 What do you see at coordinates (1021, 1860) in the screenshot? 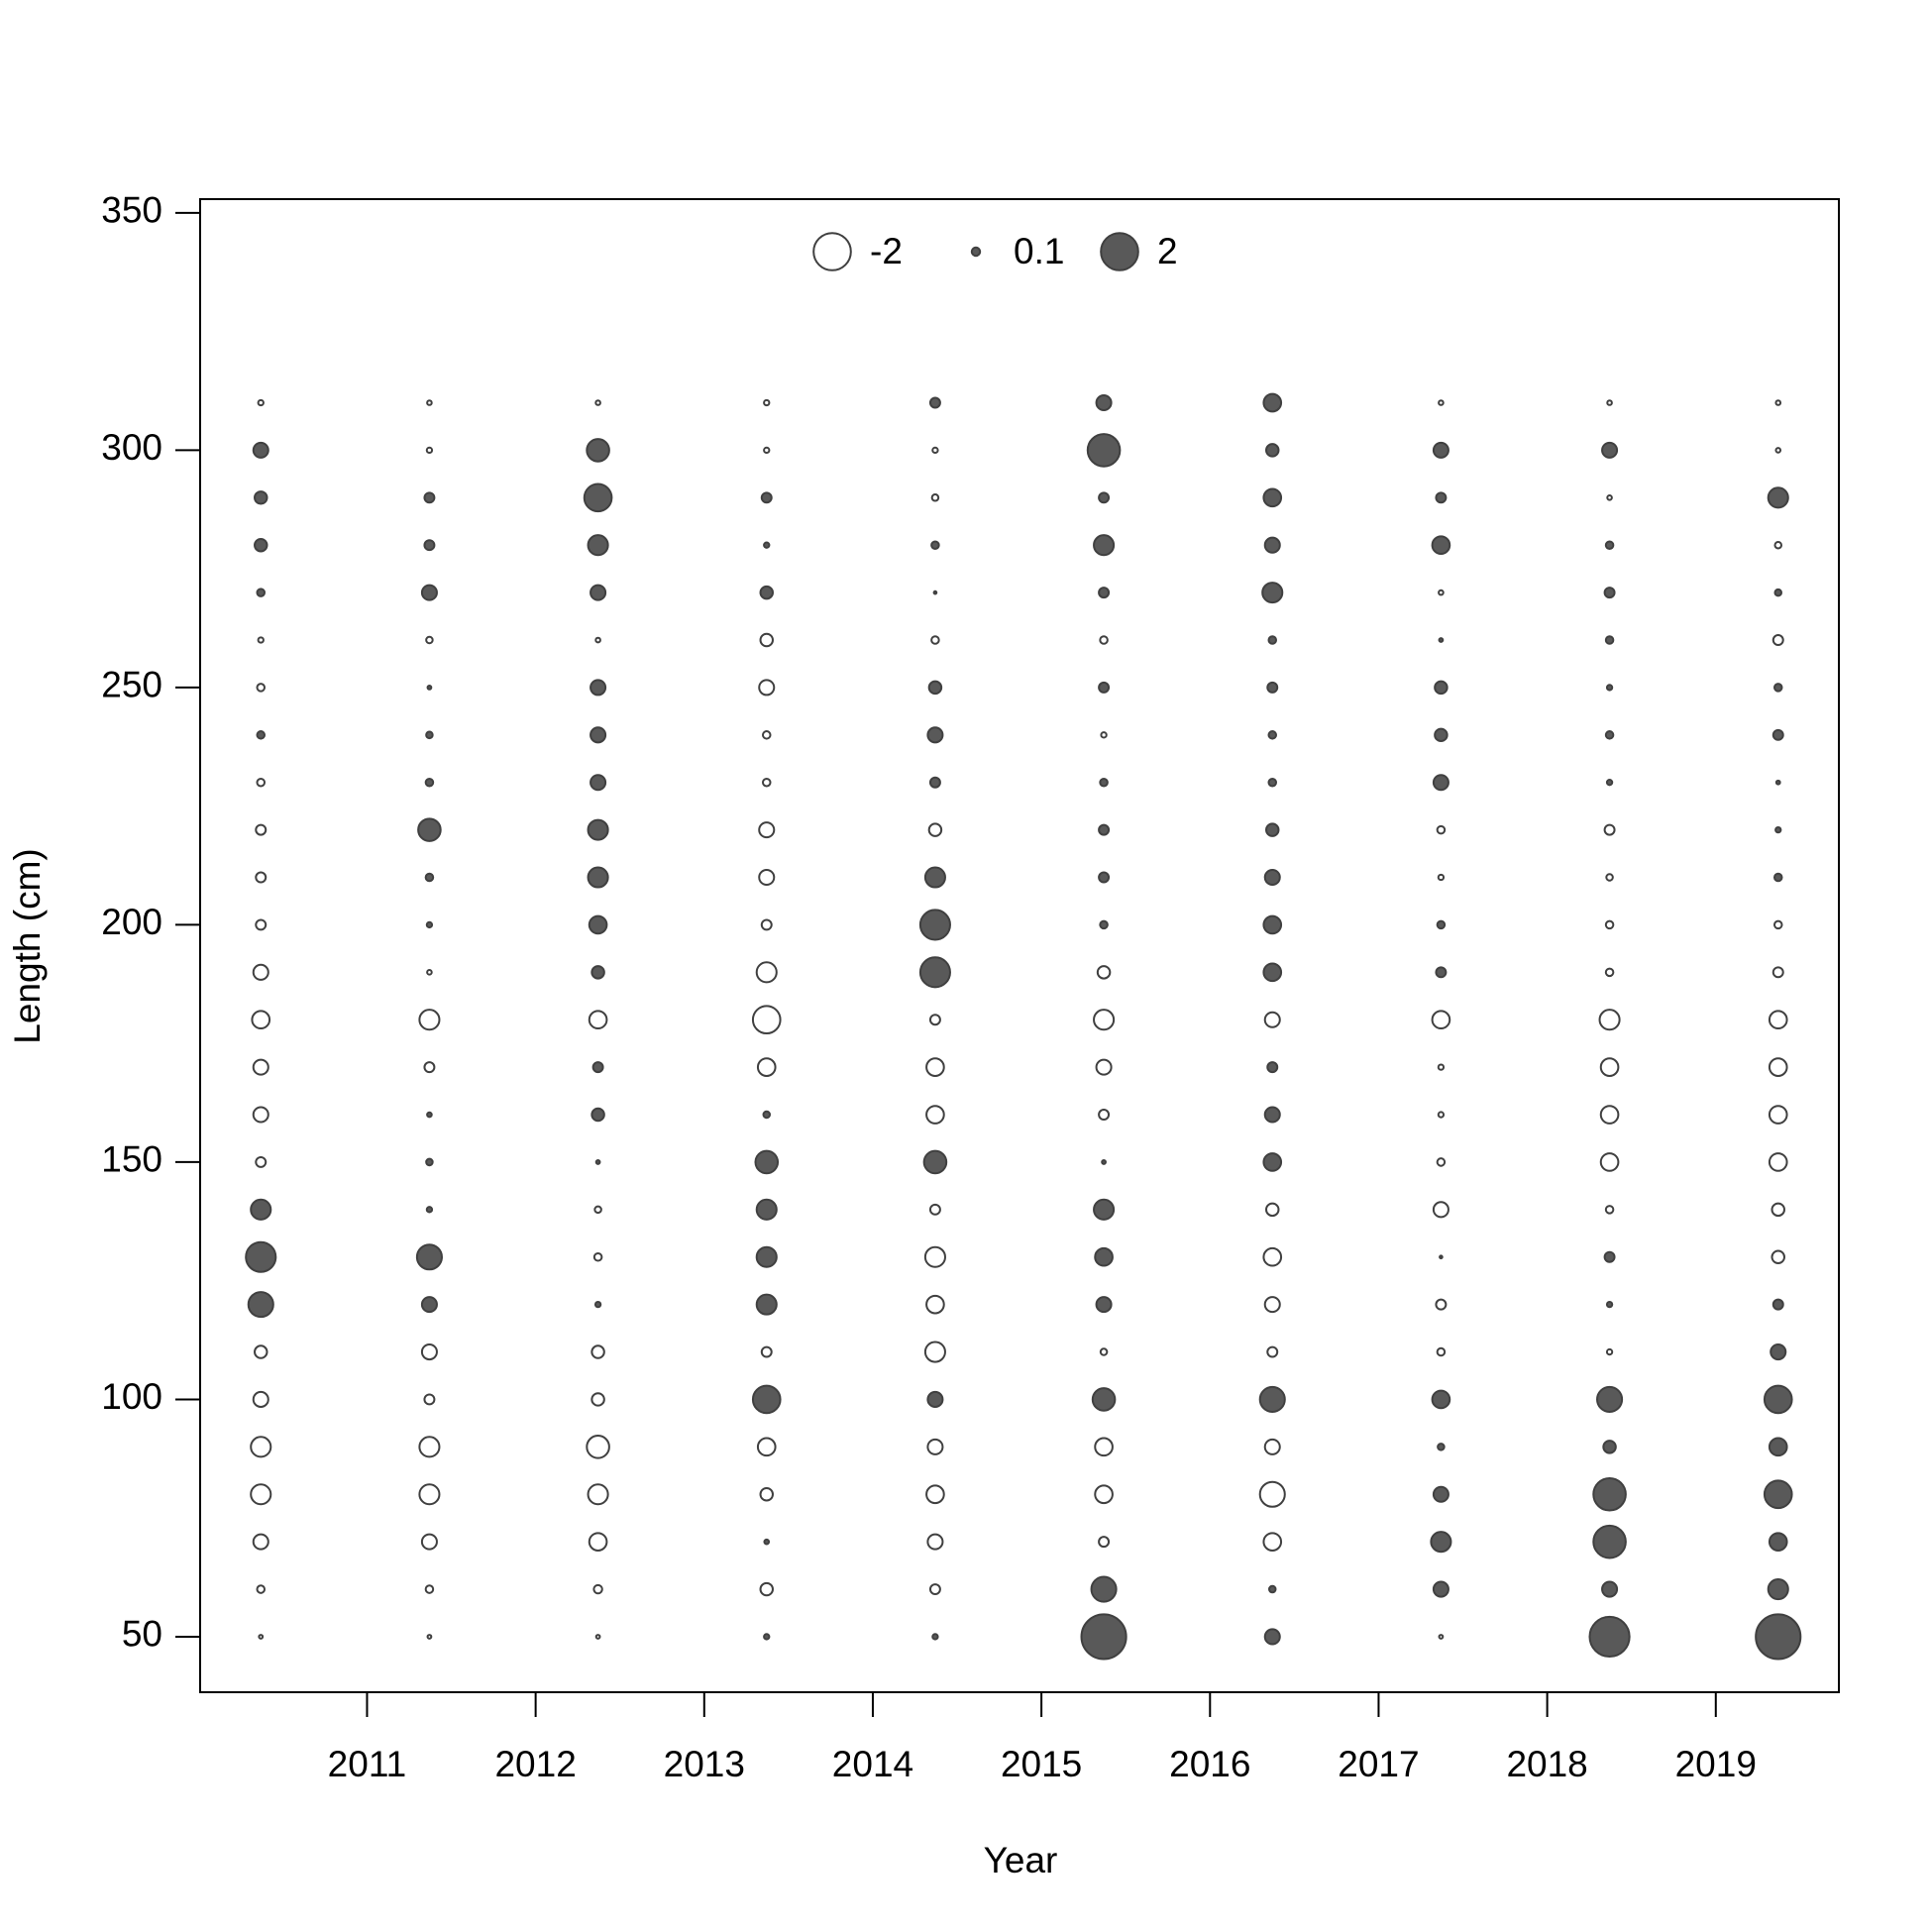
I see `x-axis-label: Year` at bounding box center [1021, 1860].